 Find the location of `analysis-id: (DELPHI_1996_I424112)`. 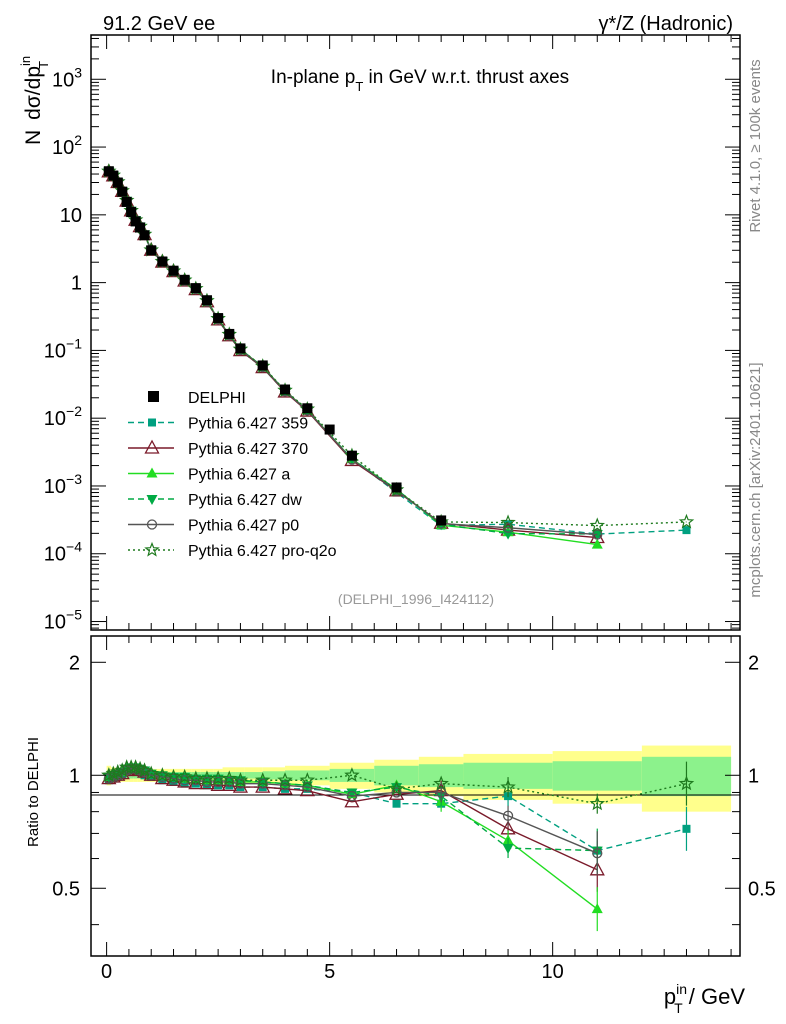

analysis-id: (DELPHI_1996_I424112) is located at coordinates (416, 599).